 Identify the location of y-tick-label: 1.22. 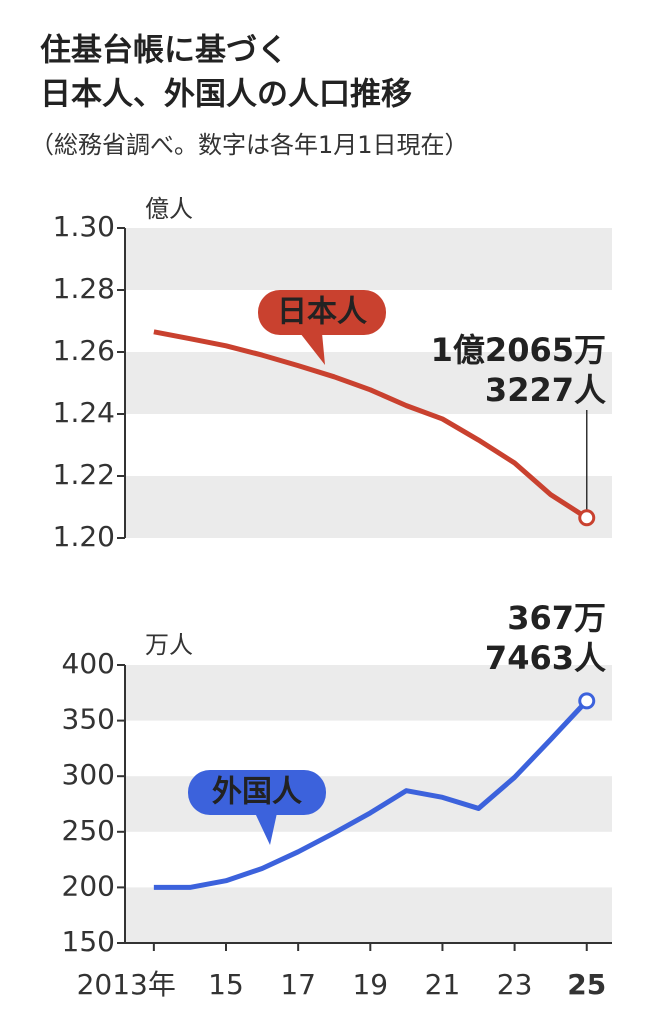
(84, 474).